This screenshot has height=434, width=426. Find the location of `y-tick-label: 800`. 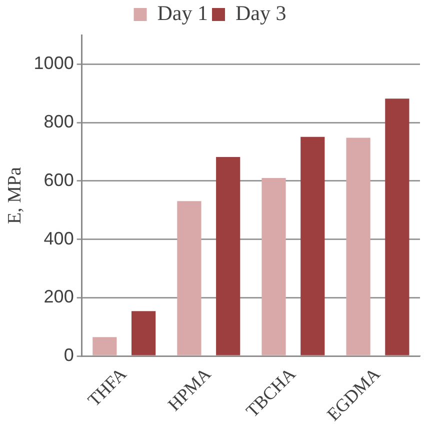

y-tick-label: 800 is located at coordinates (59, 122).